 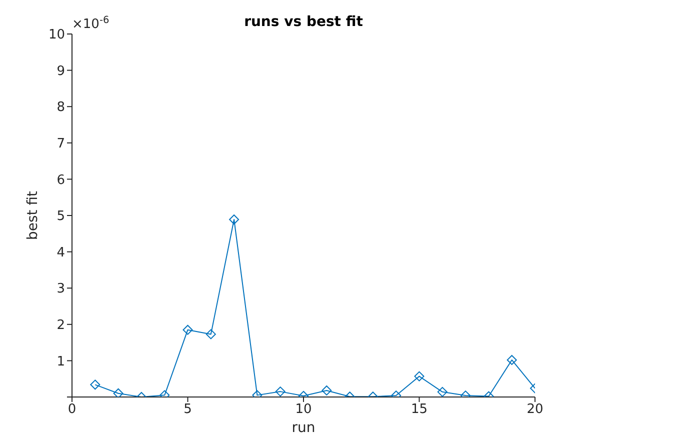 What do you see at coordinates (60, 71) in the screenshot?
I see `y-tick-label: 9` at bounding box center [60, 71].